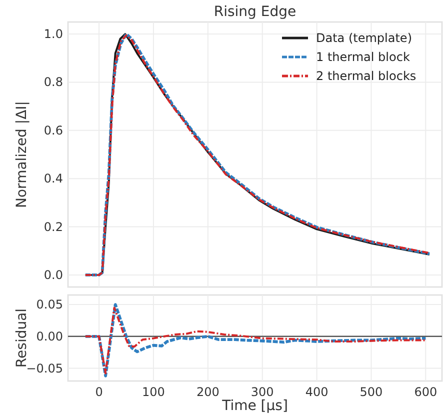  I want to click on legend-label: 1 thermal block, so click(363, 57).